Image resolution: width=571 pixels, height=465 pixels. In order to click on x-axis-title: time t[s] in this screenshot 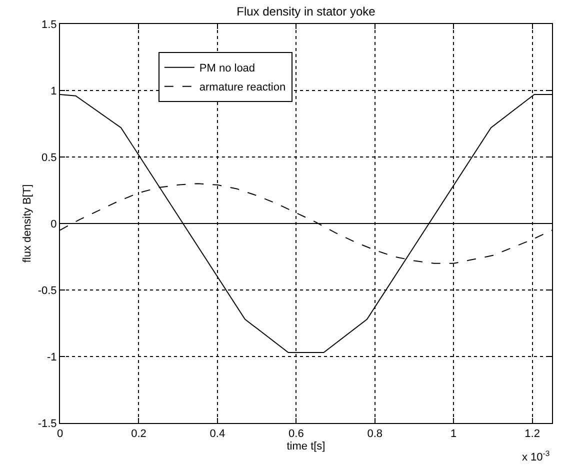, I will do `click(306, 446)`.